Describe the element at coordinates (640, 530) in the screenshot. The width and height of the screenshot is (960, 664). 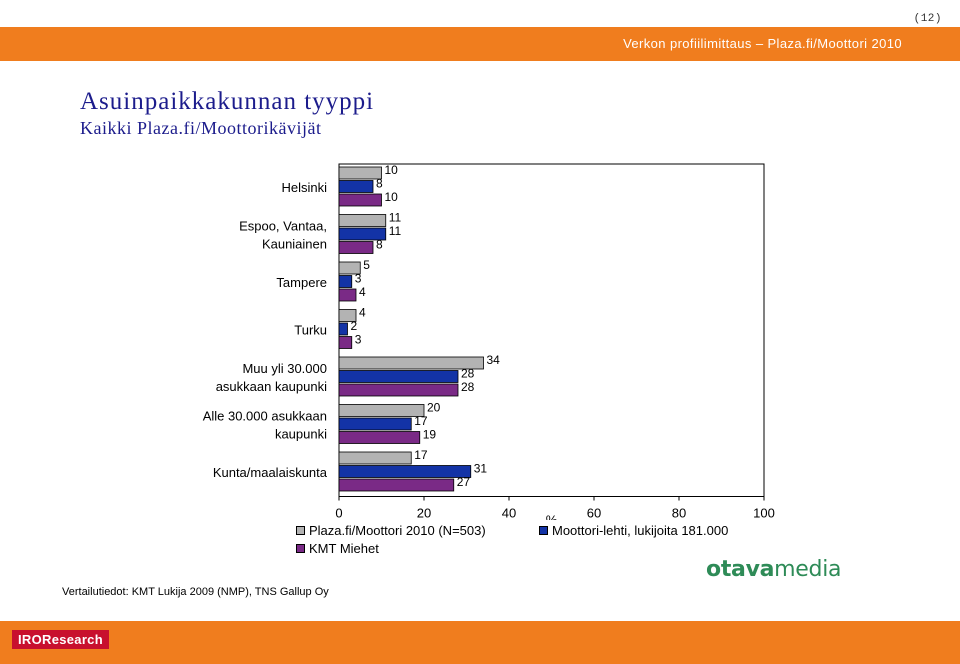
I see `legend-label: Moottori-lehti, lukijoita 181.000` at that location.